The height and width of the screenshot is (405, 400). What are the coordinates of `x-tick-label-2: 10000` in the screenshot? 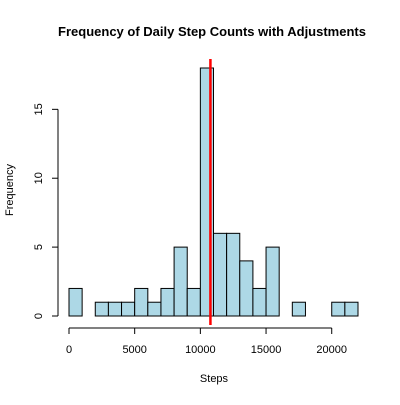 It's located at (200, 350).